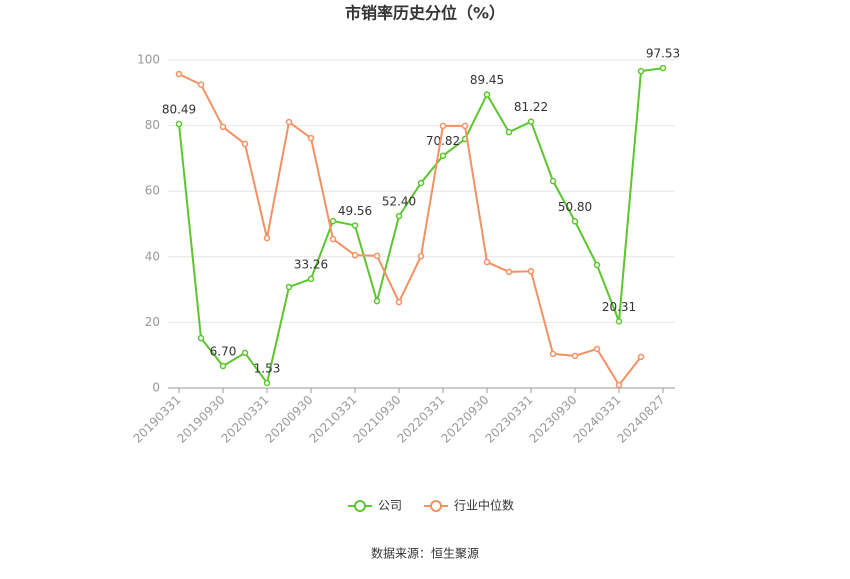  What do you see at coordinates (531, 107) in the screenshot?
I see `data-label: 81.22` at bounding box center [531, 107].